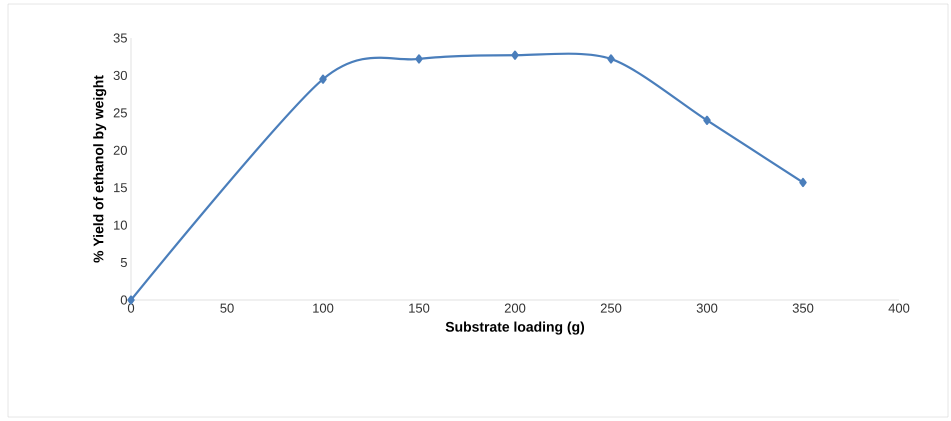 The image size is (951, 421). I want to click on x-tick-label: 100, so click(323, 308).